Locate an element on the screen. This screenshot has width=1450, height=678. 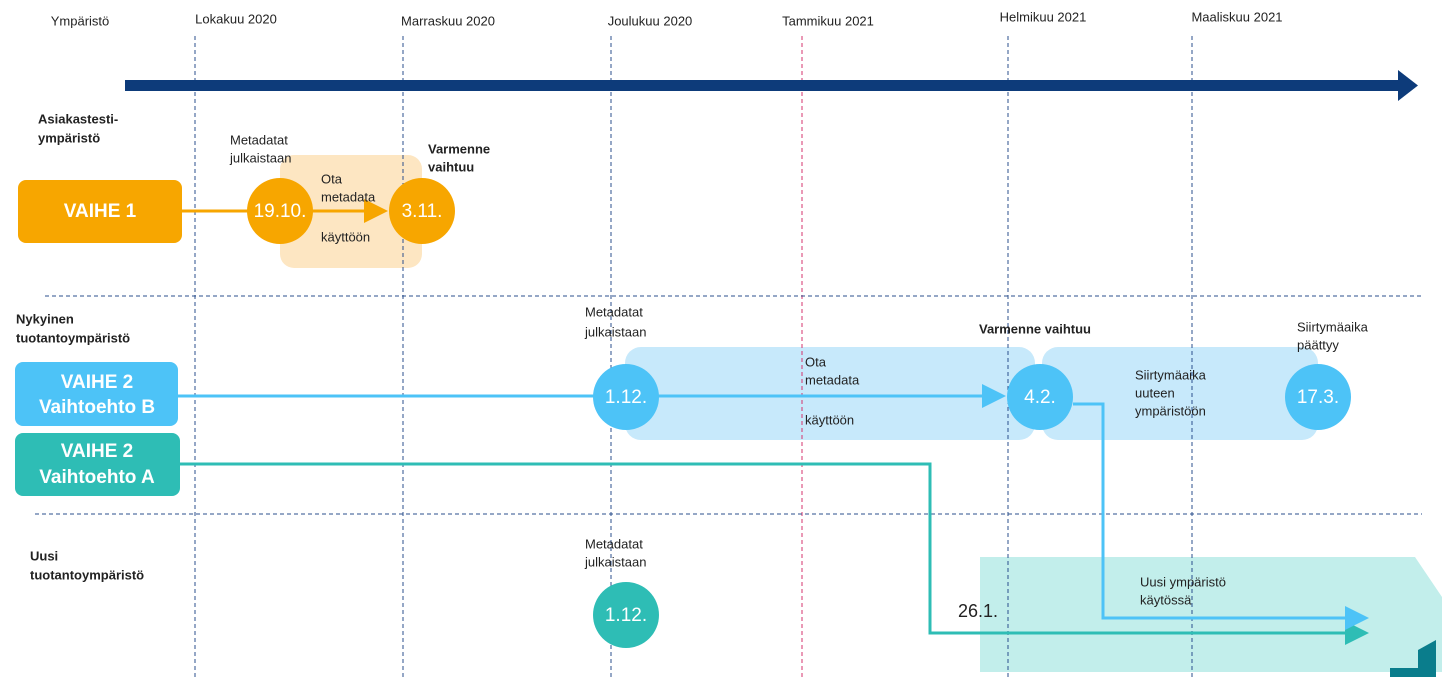
logo is located at coordinates (1413, 658).